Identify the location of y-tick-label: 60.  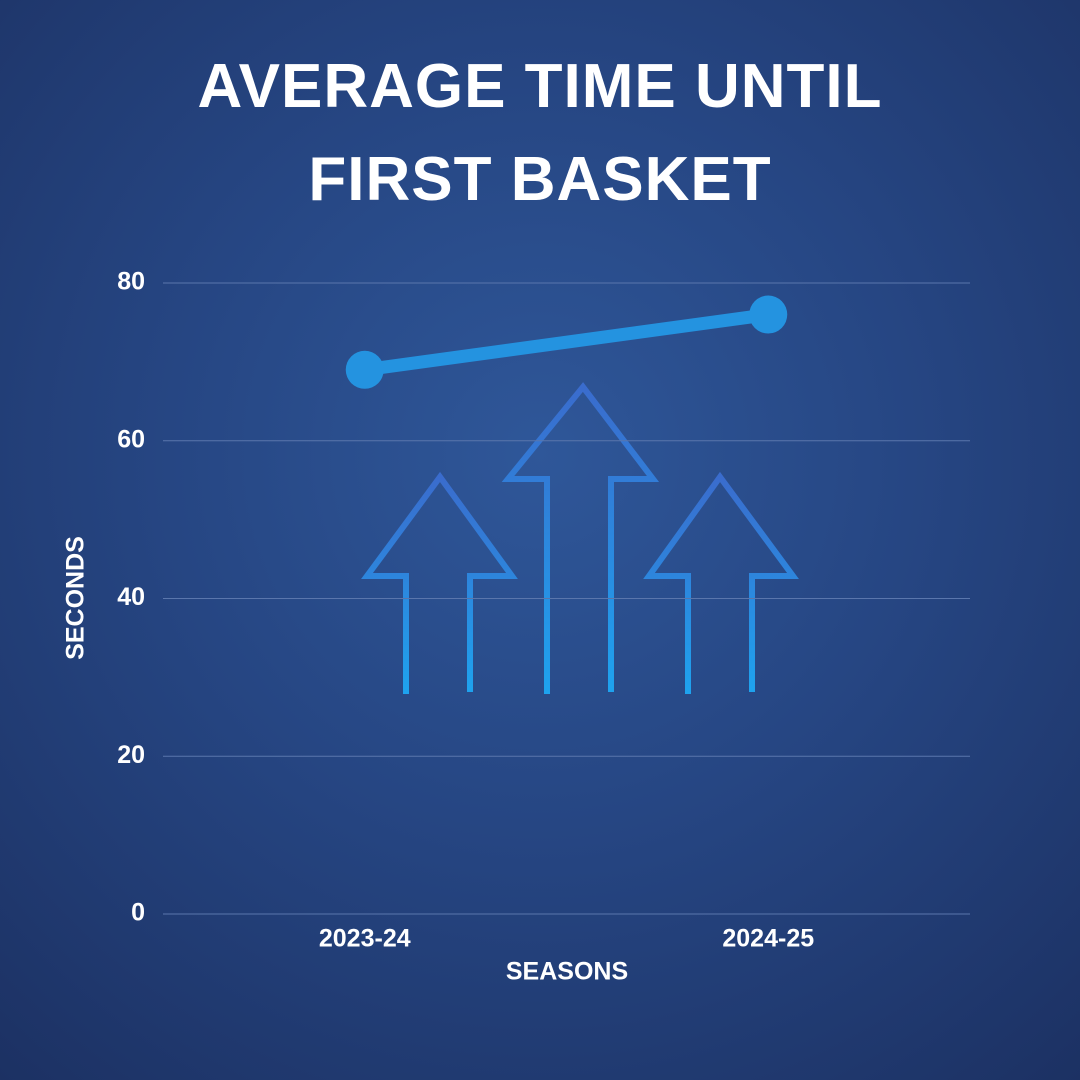
(131, 439).